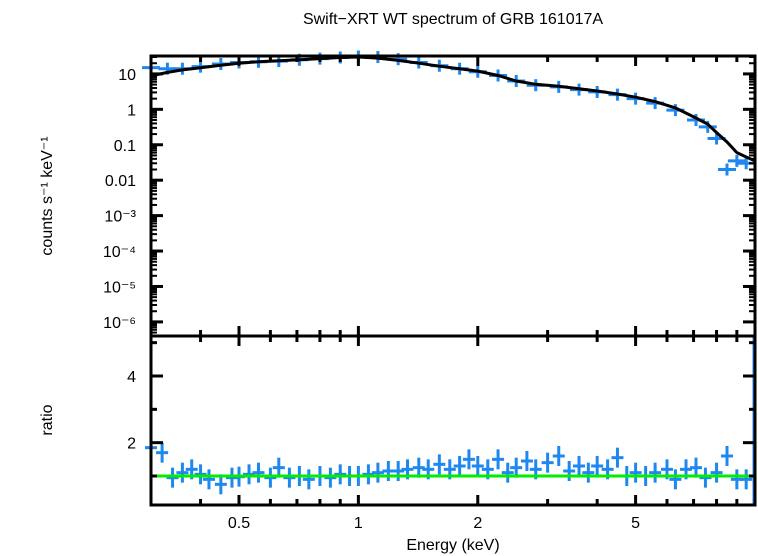 The width and height of the screenshot is (758, 556). What do you see at coordinates (477, 523) in the screenshot?
I see `x-tick-label: 2` at bounding box center [477, 523].